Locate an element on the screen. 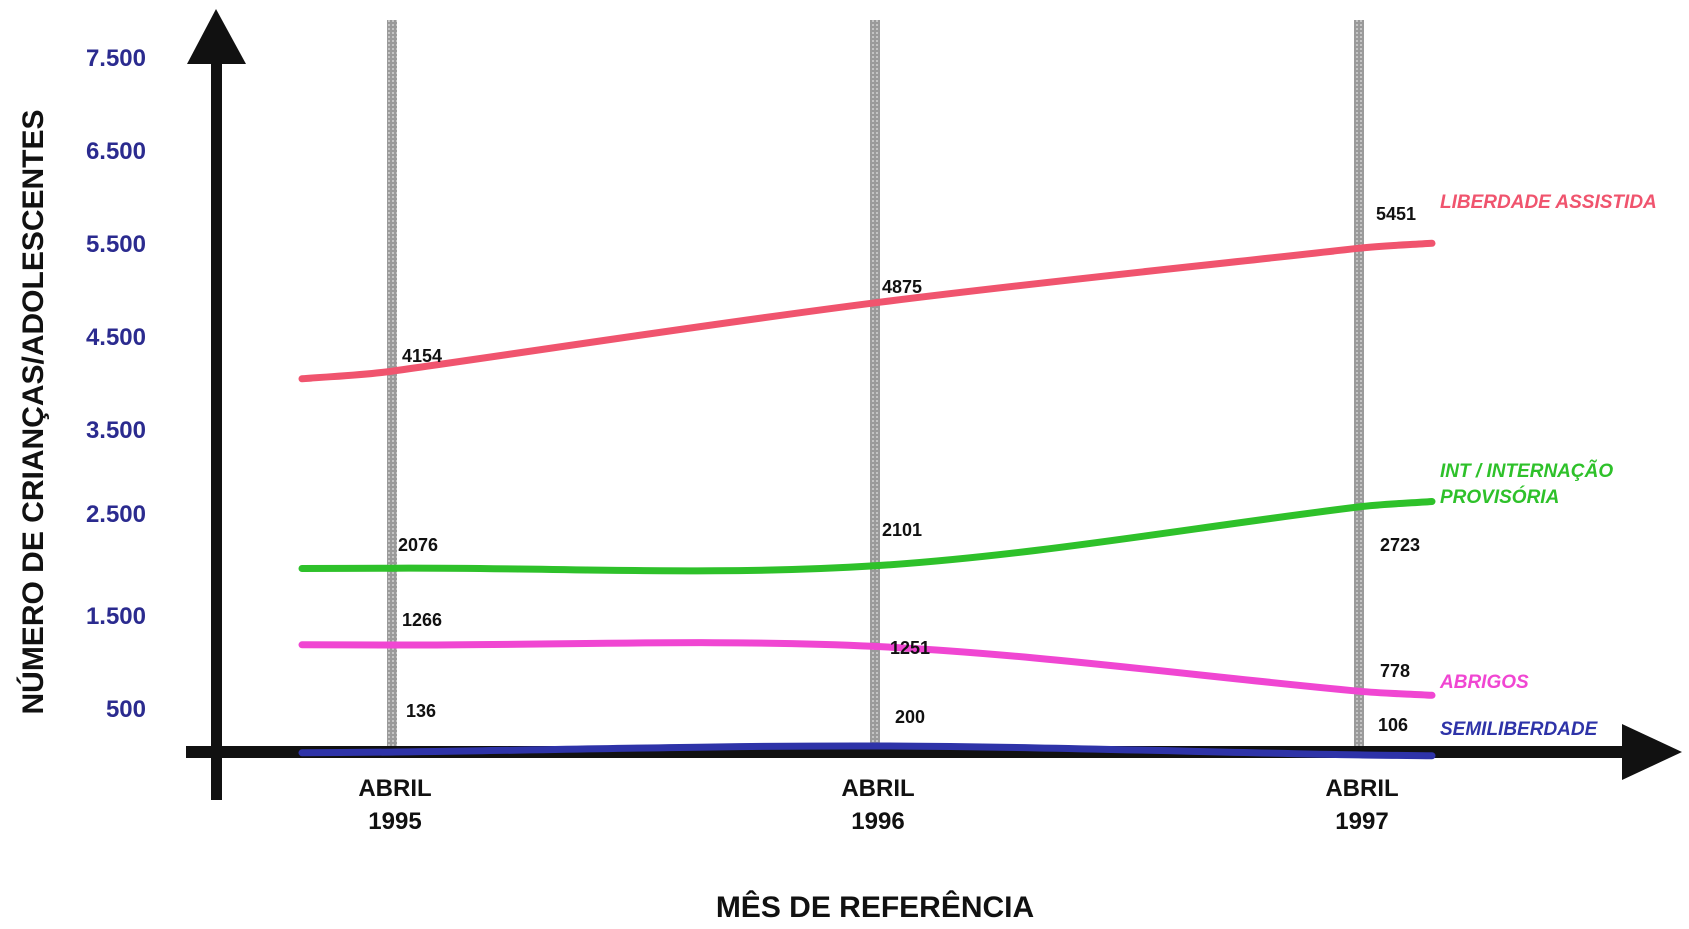 The height and width of the screenshot is (929, 1689). series-line-liberdade-assistida is located at coordinates (867, 311).